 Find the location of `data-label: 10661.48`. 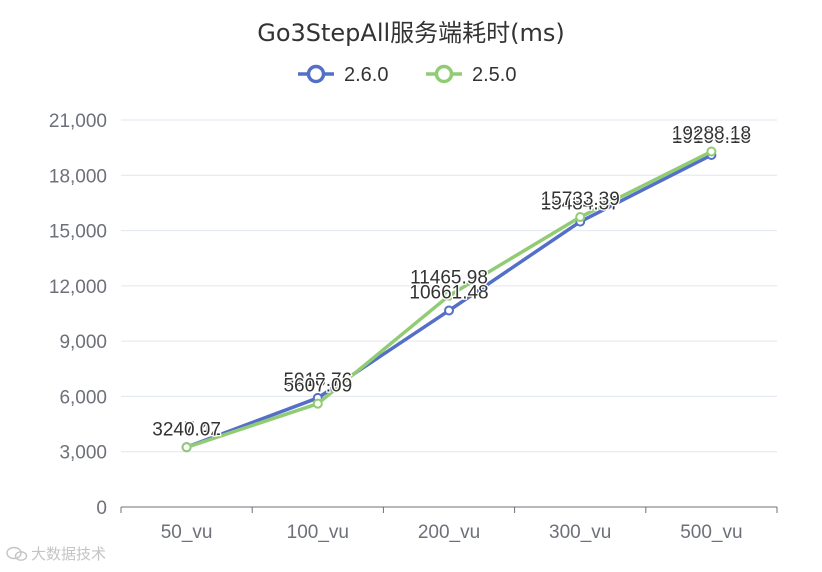

data-label: 10661.48 is located at coordinates (448, 293).